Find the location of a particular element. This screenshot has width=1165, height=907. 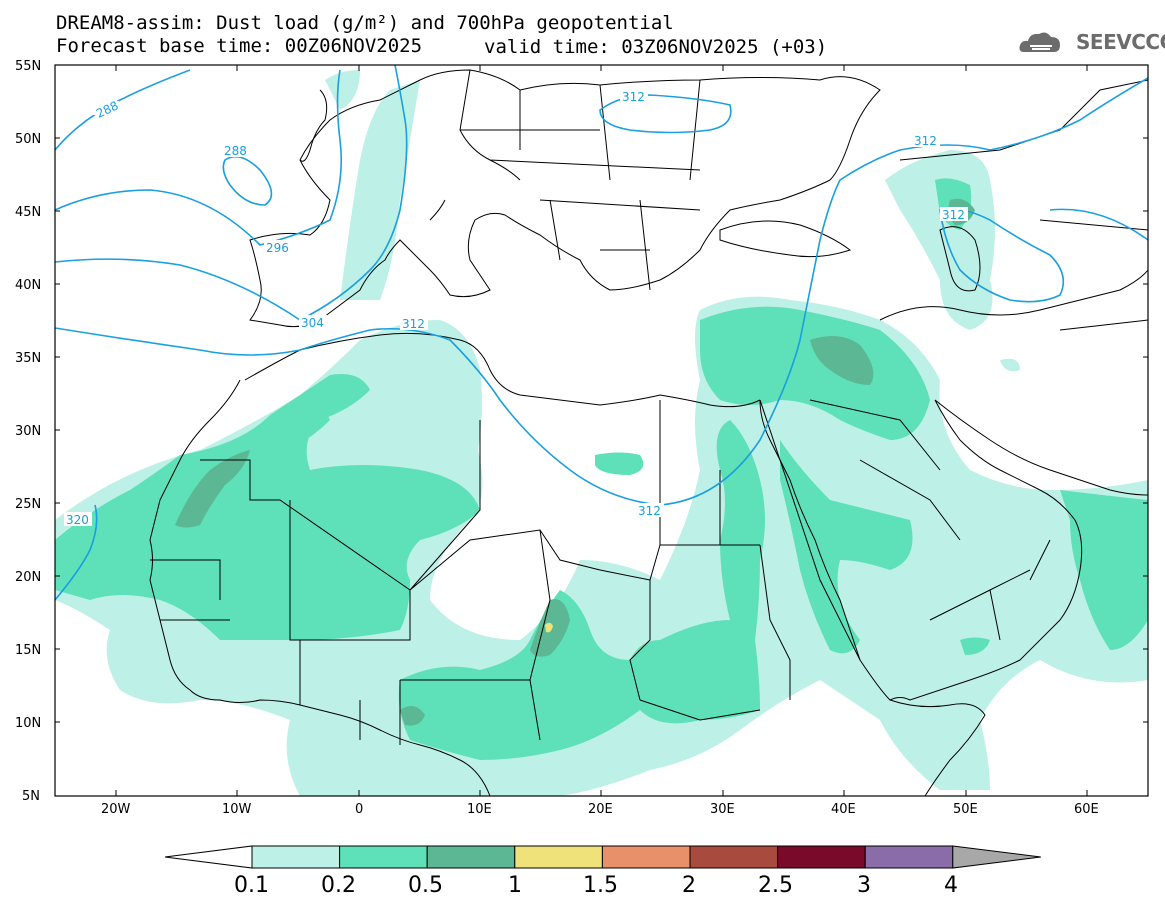

lat-label-35n: 35N is located at coordinates (28, 358).